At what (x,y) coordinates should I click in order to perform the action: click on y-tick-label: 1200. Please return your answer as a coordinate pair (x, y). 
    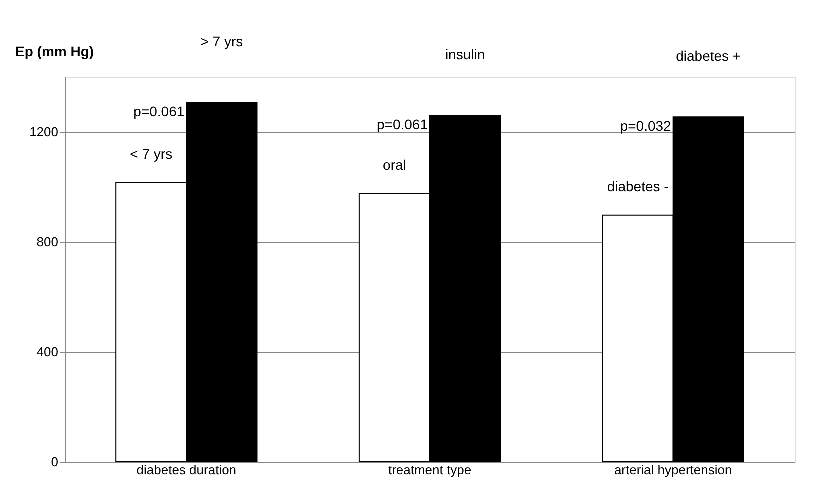
    Looking at the image, I should click on (44, 132).